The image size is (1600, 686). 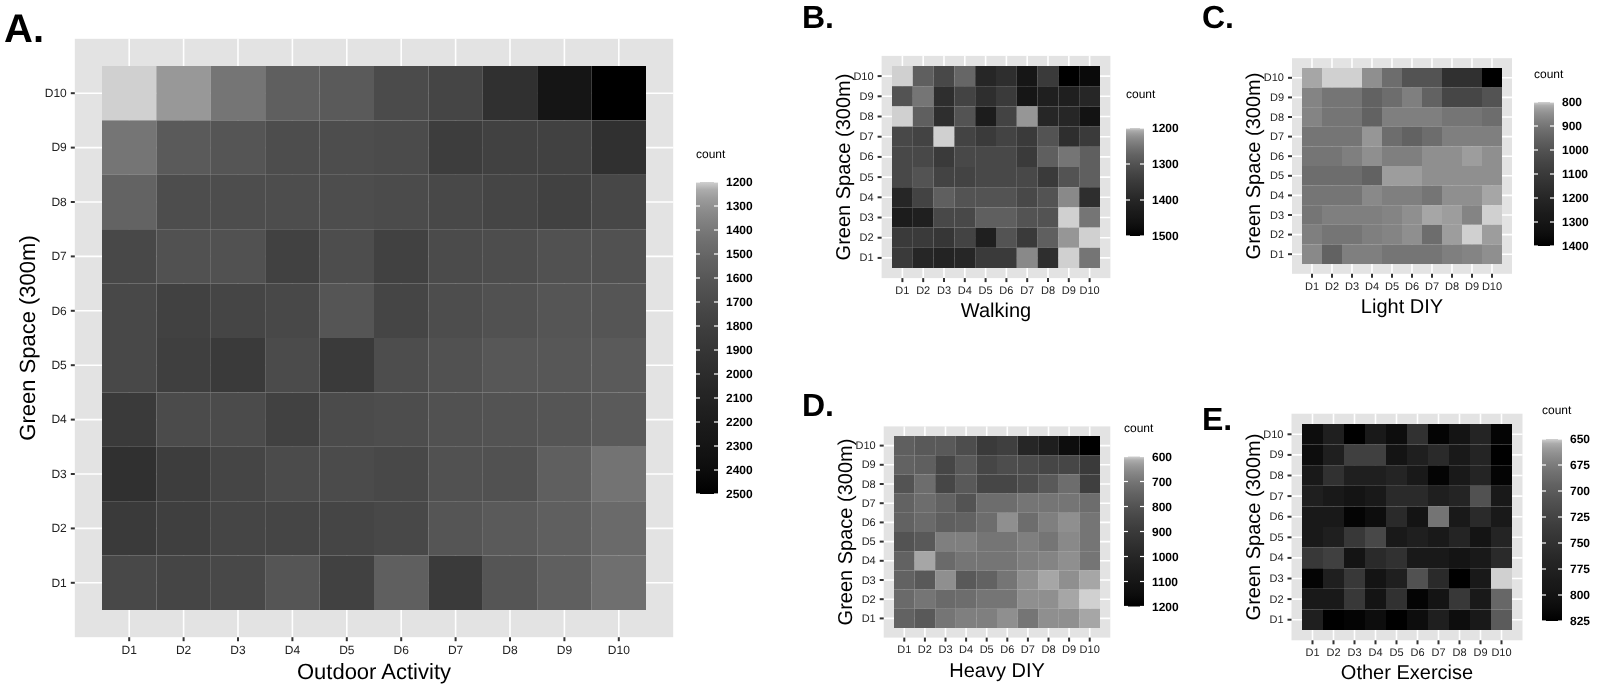 What do you see at coordinates (996, 312) in the screenshot?
I see `x-axis-title: Walking` at bounding box center [996, 312].